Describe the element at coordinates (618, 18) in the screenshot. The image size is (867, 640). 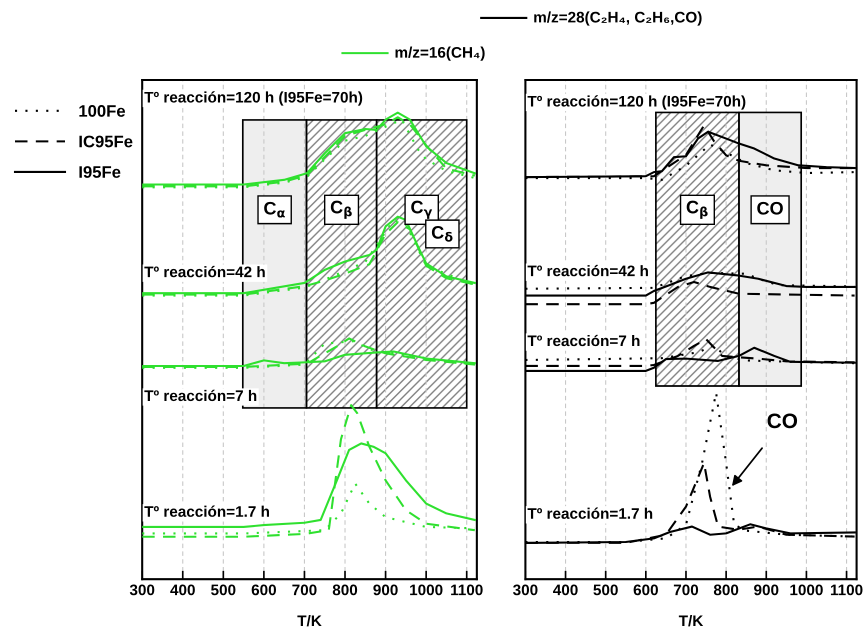
I see `chart-title: m/z=28(C₂H₄, C₂H₆,CO)` at that location.